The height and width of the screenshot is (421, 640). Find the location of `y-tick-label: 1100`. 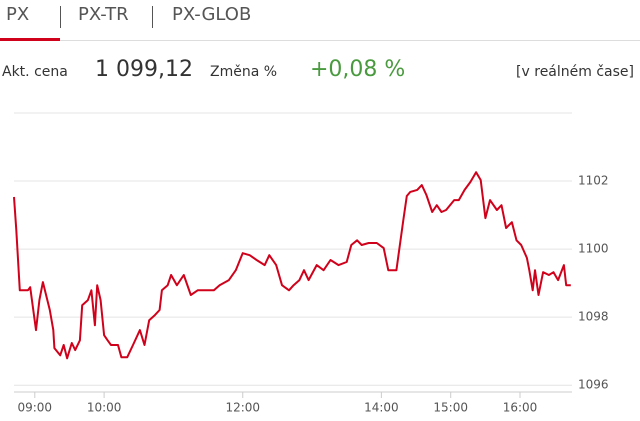

y-tick-label: 1100 is located at coordinates (593, 249).